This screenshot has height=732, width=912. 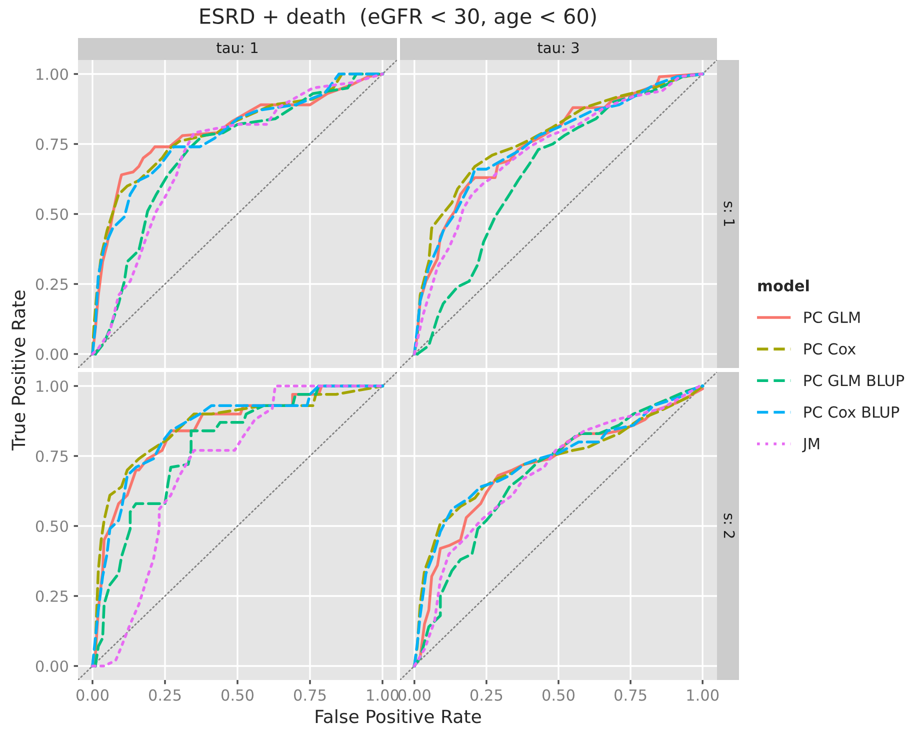 I want to click on legend-label: PC GLM BLUP, so click(x=854, y=380).